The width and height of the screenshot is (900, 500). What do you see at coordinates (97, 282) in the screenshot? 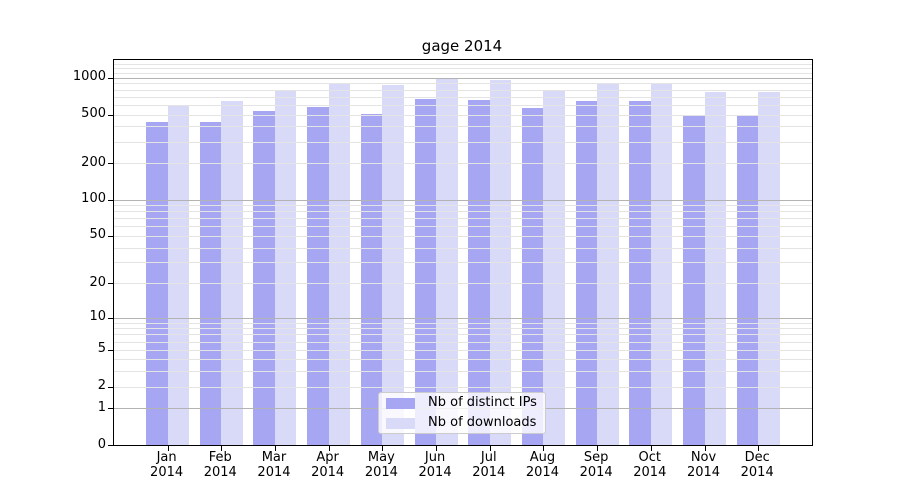
I see `y-tick-label: 20` at bounding box center [97, 282].